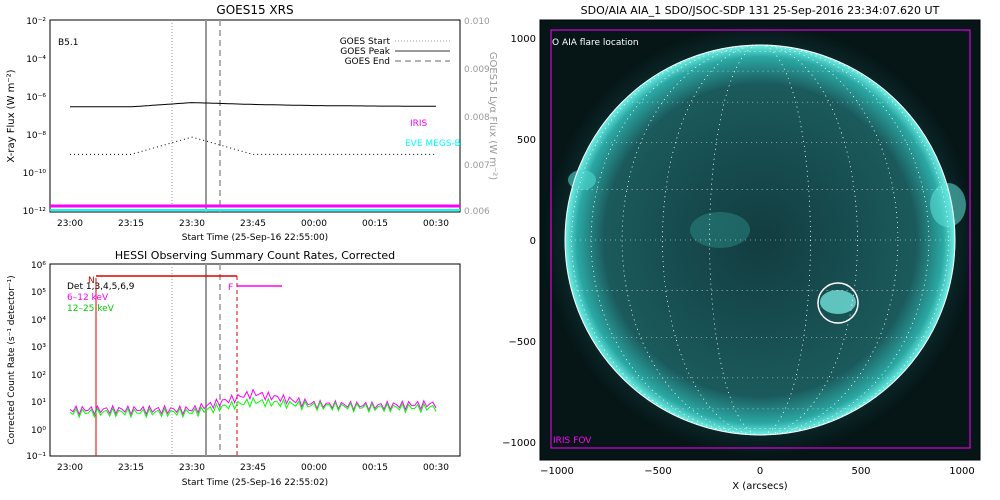  I want to click on goes-iris-label: IRIS, so click(419, 124).